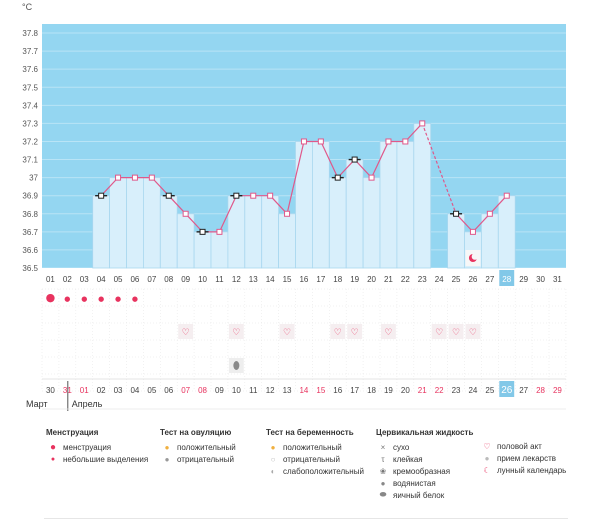 This screenshot has height=522, width=600. What do you see at coordinates (388, 279) in the screenshot?
I see `cycle-day-label: 21` at bounding box center [388, 279].